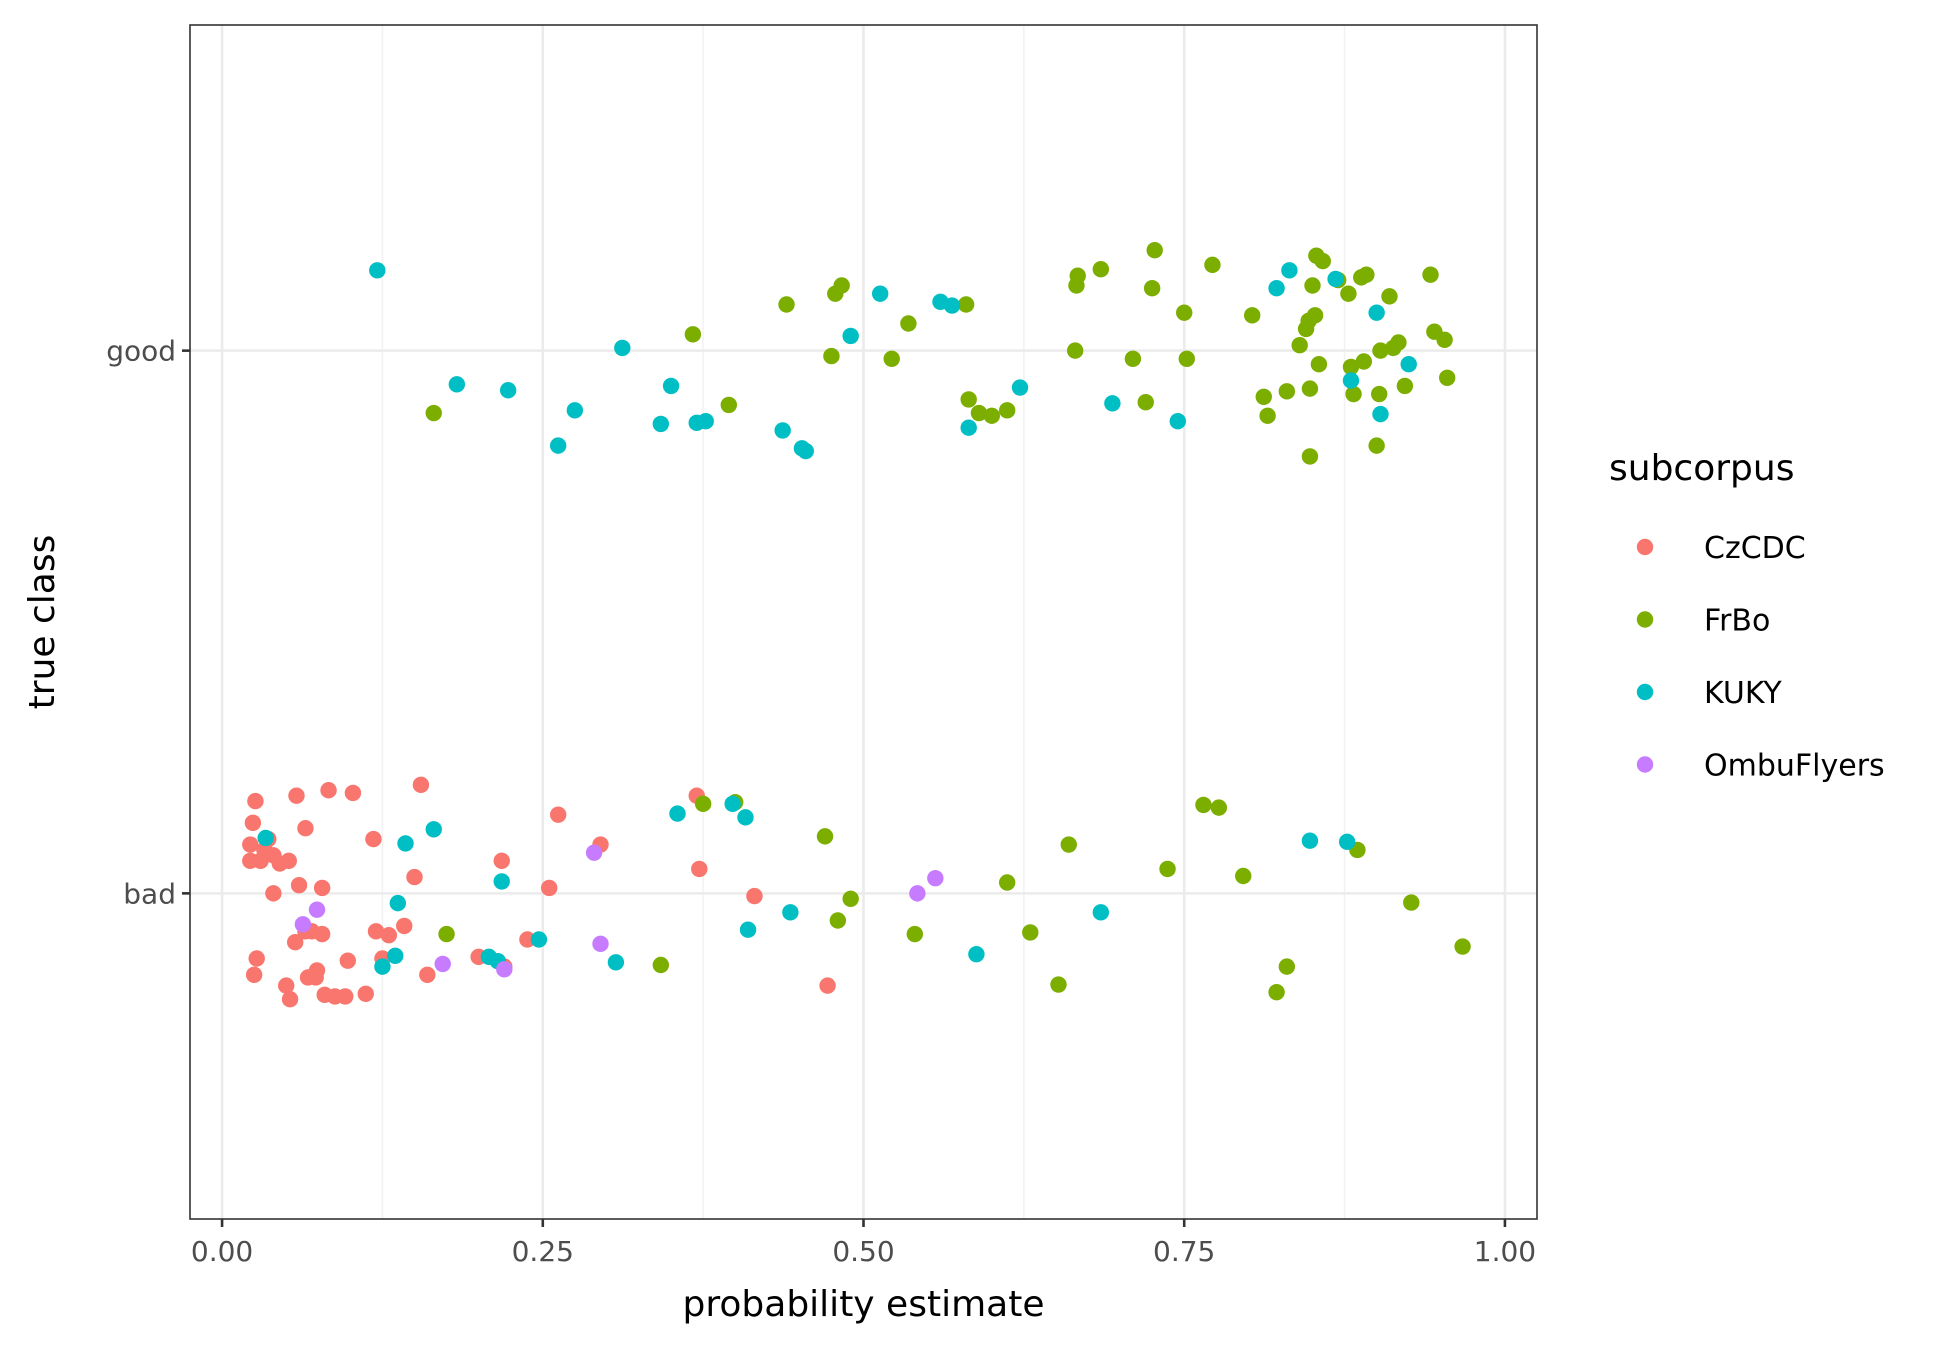  I want to click on legend-label-frbo: FrBo, so click(1737, 621).